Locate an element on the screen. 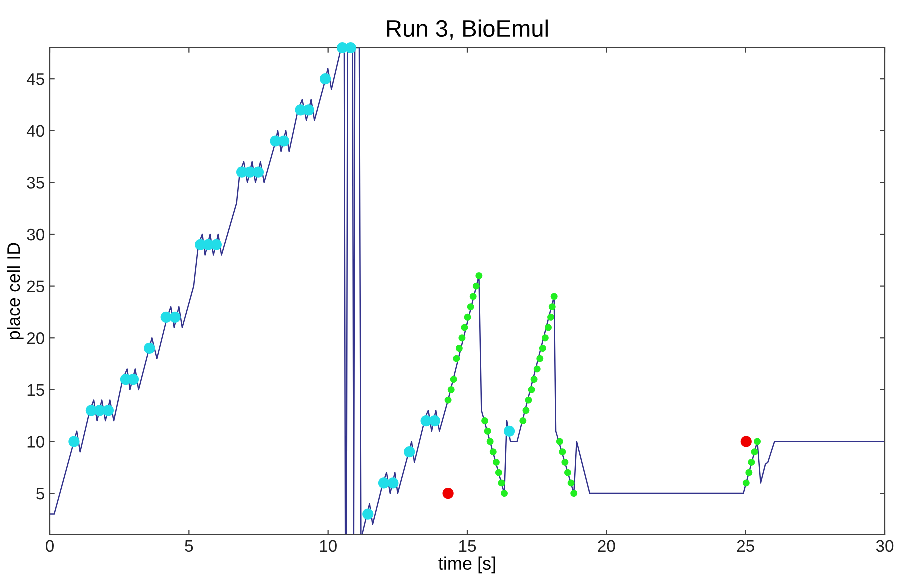 The height and width of the screenshot is (580, 899). x-tick-label: 20 is located at coordinates (607, 546).